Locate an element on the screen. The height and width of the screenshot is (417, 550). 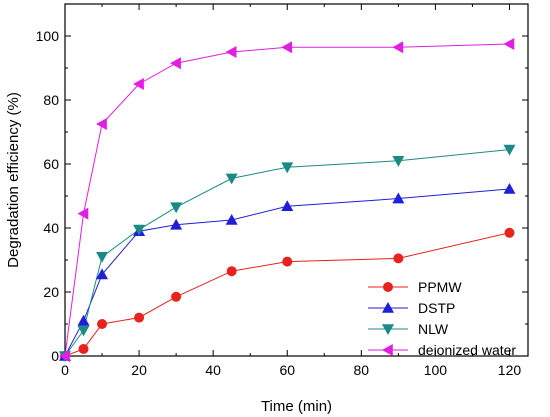
legend: PPMW DSTP NLW deionized water is located at coordinates (442, 318).